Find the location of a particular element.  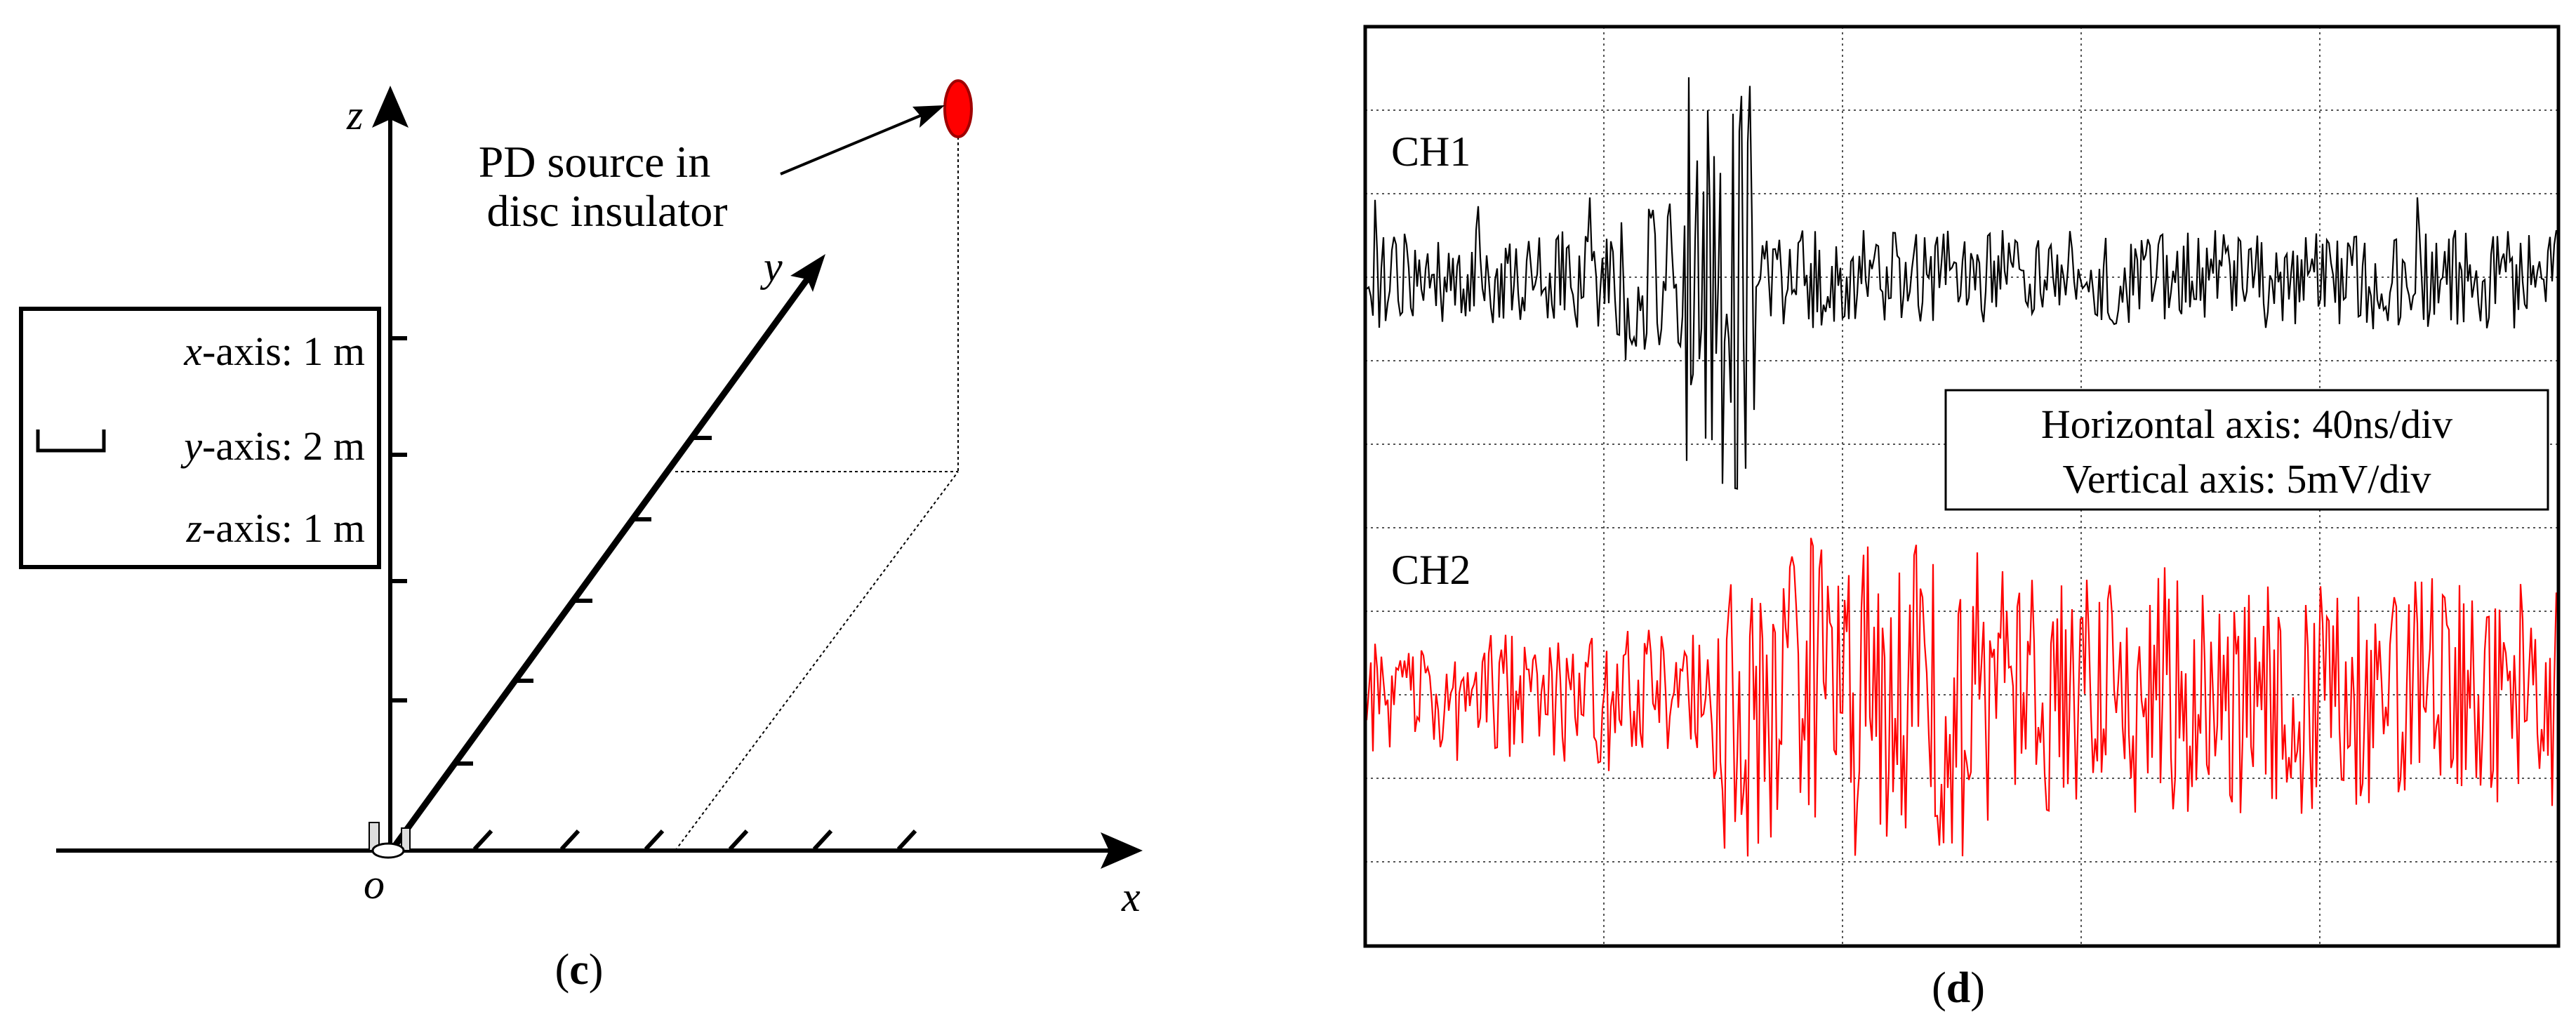

caption-c-close: ) is located at coordinates (597, 970).